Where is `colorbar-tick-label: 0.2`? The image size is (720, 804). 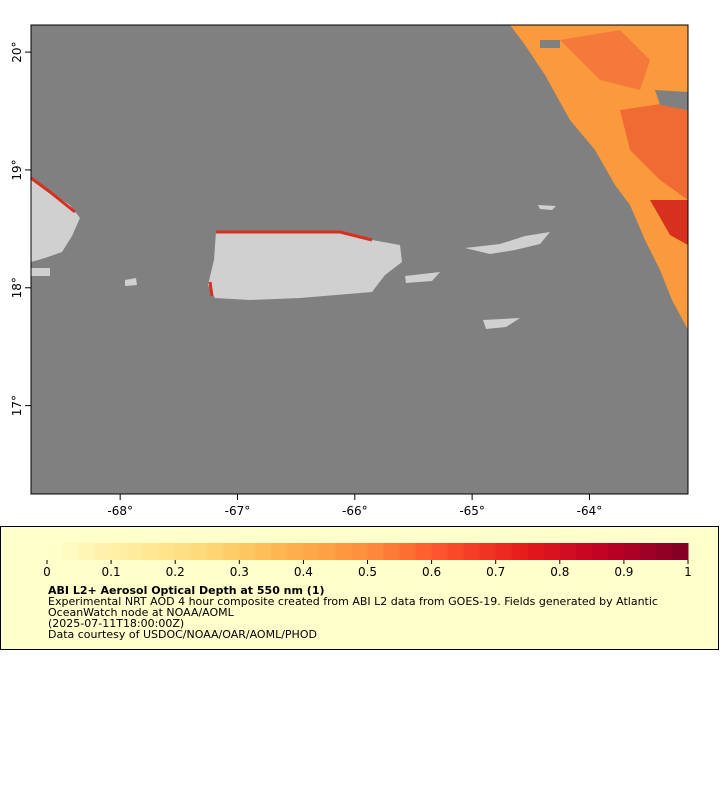 colorbar-tick-label: 0.2 is located at coordinates (175, 572).